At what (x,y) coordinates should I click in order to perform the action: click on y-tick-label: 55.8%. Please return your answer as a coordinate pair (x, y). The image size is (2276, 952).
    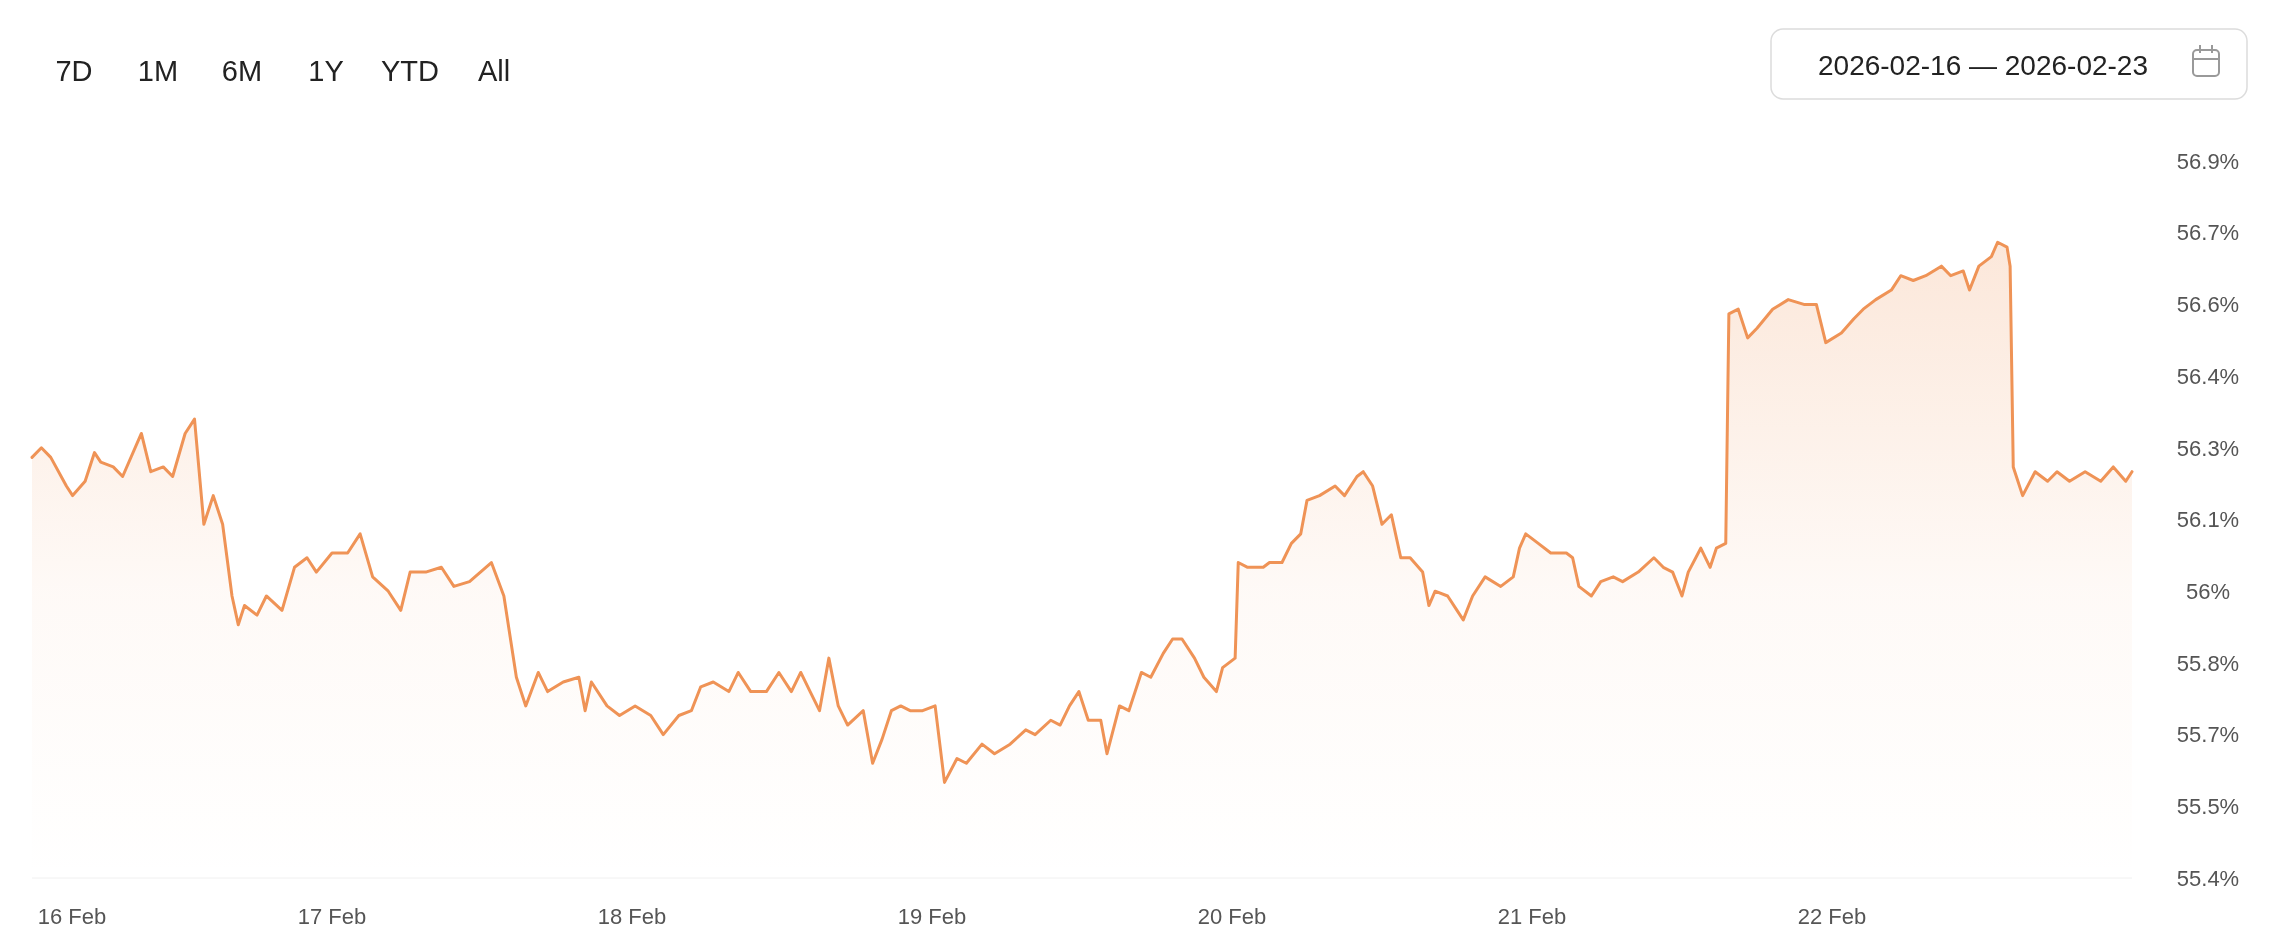
    Looking at the image, I should click on (2208, 663).